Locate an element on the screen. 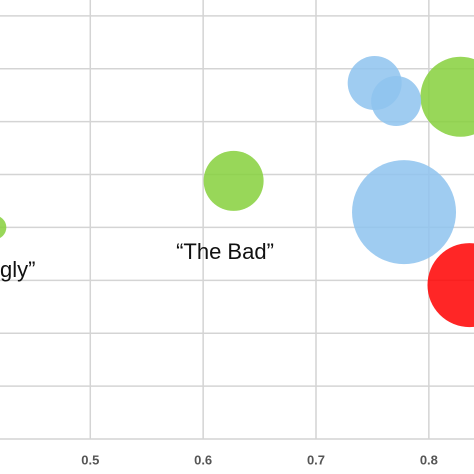 The image size is (474, 474). annotation: gly” is located at coordinates (17, 269).